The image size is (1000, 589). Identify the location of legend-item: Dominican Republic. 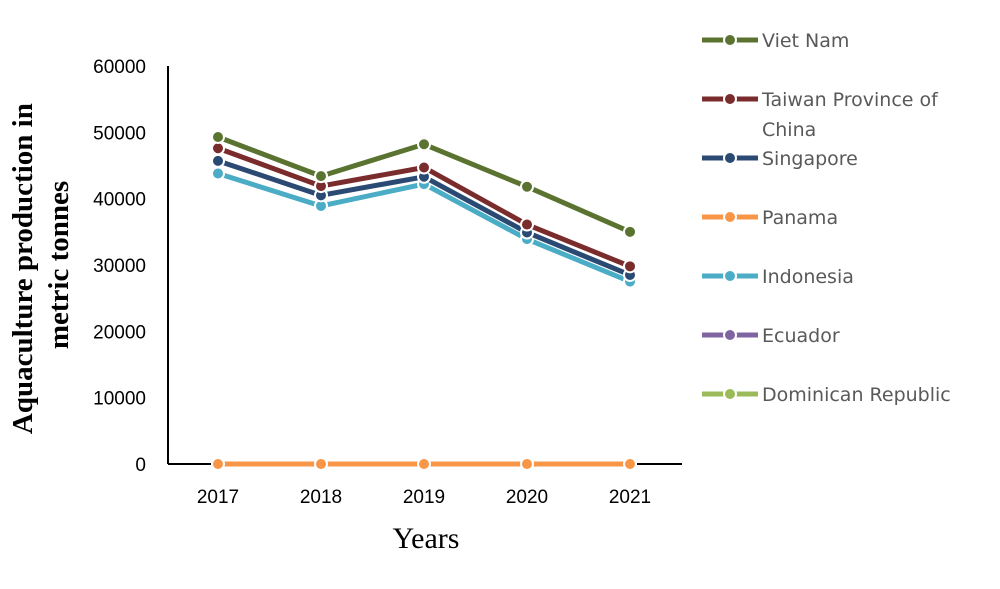
(826, 395).